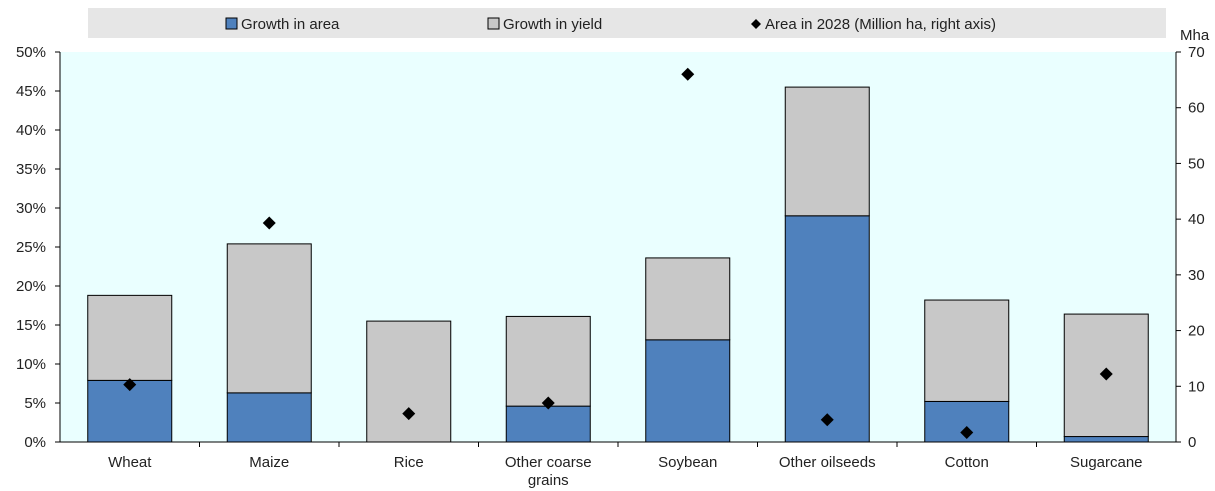  What do you see at coordinates (1196, 52) in the screenshot?
I see `right-tick-label: 70` at bounding box center [1196, 52].